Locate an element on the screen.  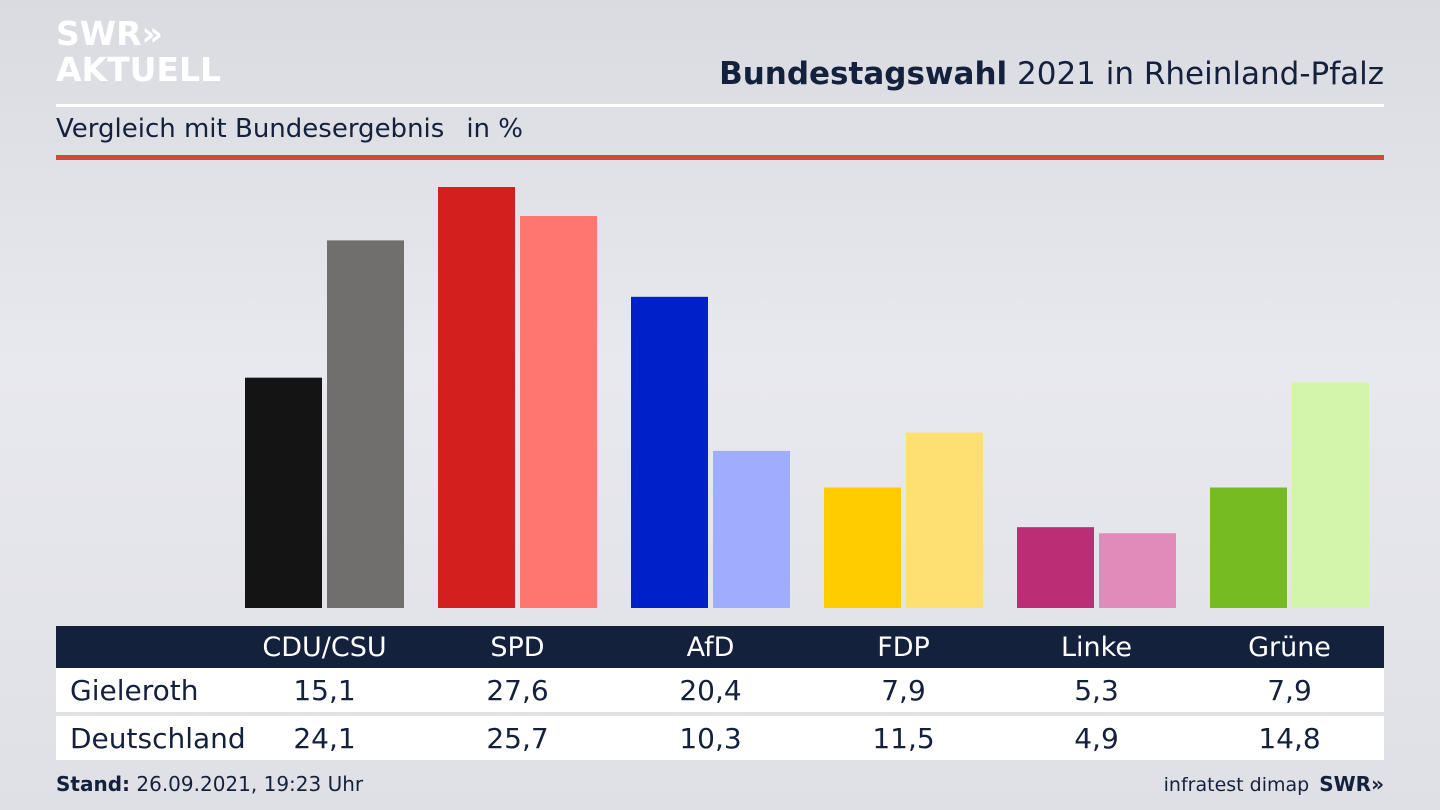
bar-cdu-csu-gieleroth is located at coordinates (283, 492).